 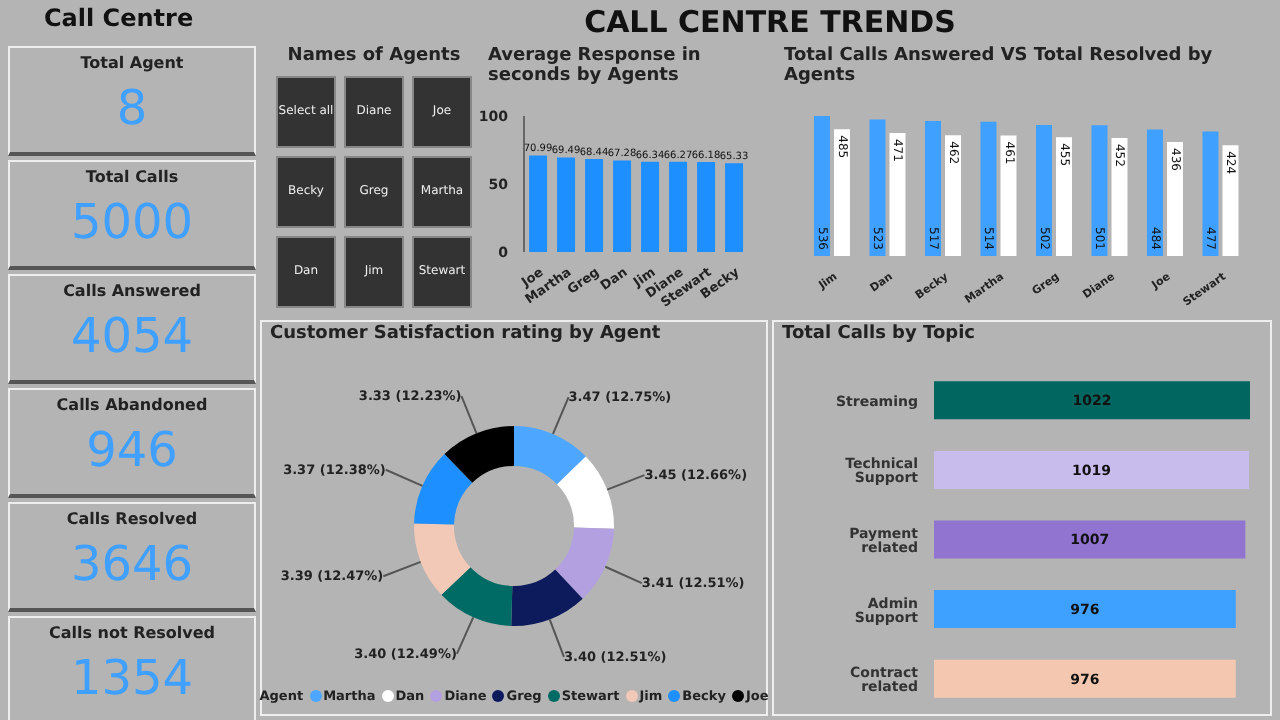 I want to click on chart-title: Average Response in seconds by Agents, so click(x=594, y=67).